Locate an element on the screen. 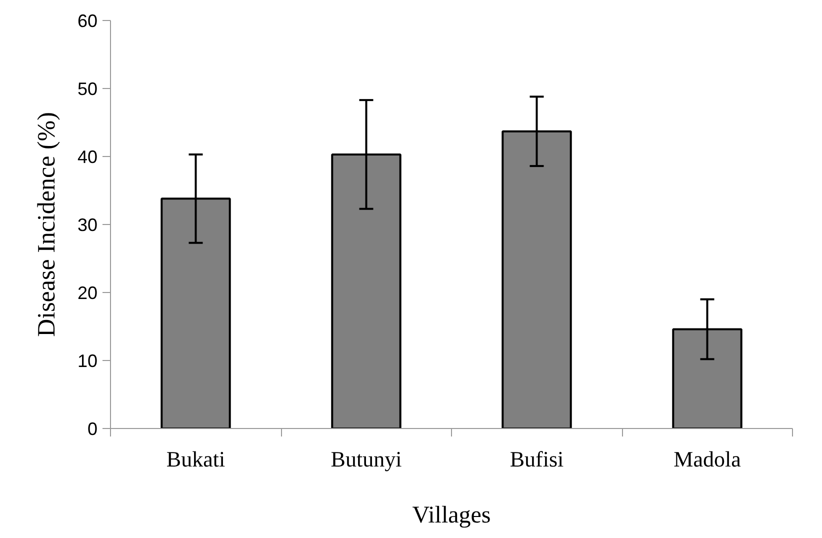 Image resolution: width=822 pixels, height=538 pixels. y-tick-label: 30 is located at coordinates (87, 225).